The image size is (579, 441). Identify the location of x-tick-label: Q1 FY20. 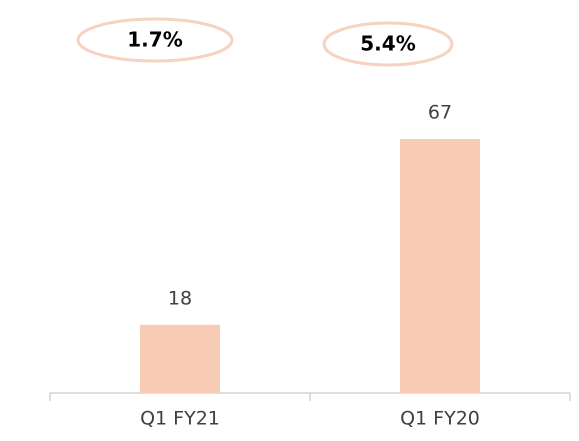
(440, 419).